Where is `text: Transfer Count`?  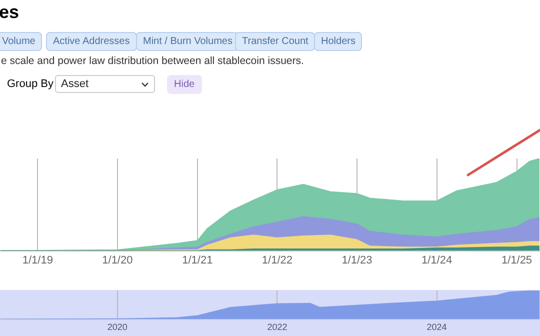
text: Transfer Count is located at coordinates (275, 41).